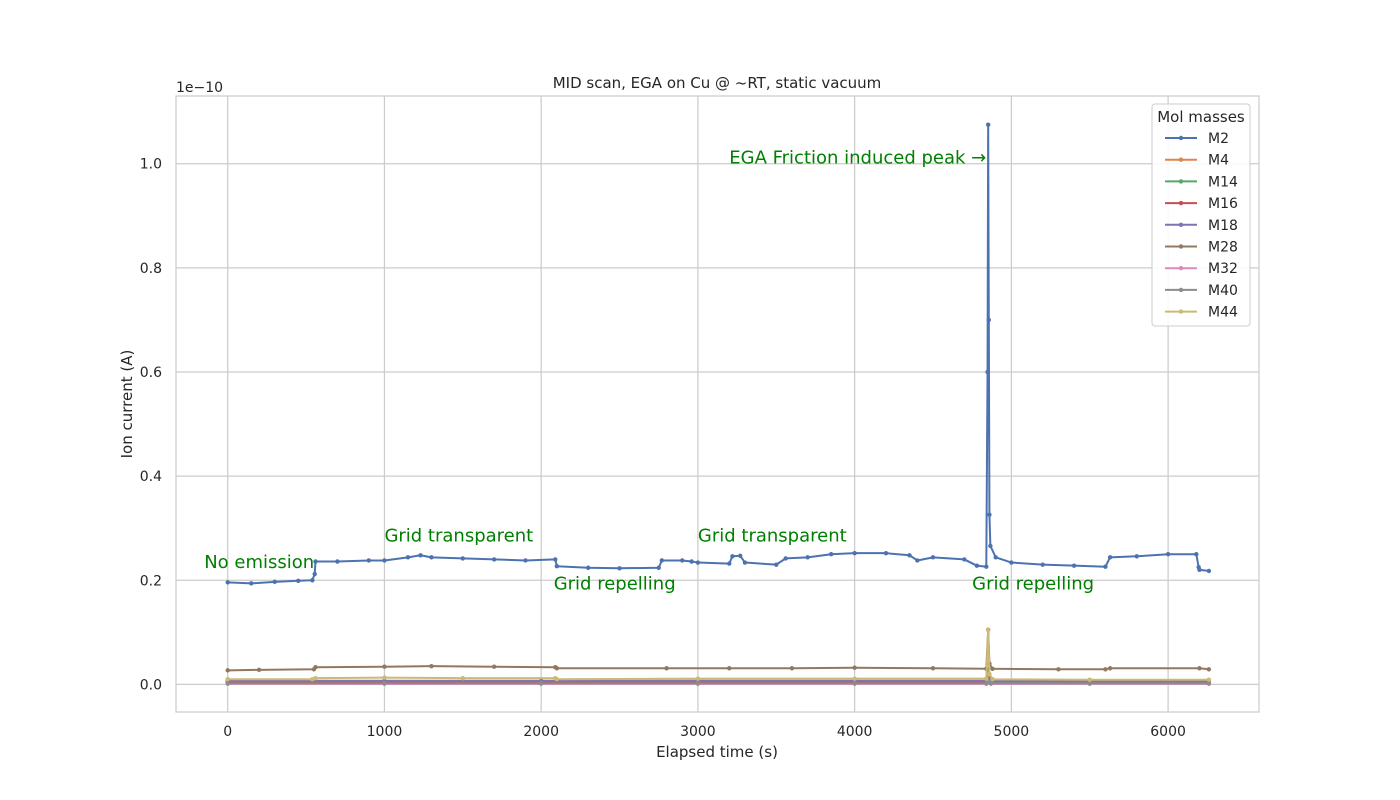 This screenshot has height=800, width=1400. I want to click on series-line-m40, so click(718, 683).